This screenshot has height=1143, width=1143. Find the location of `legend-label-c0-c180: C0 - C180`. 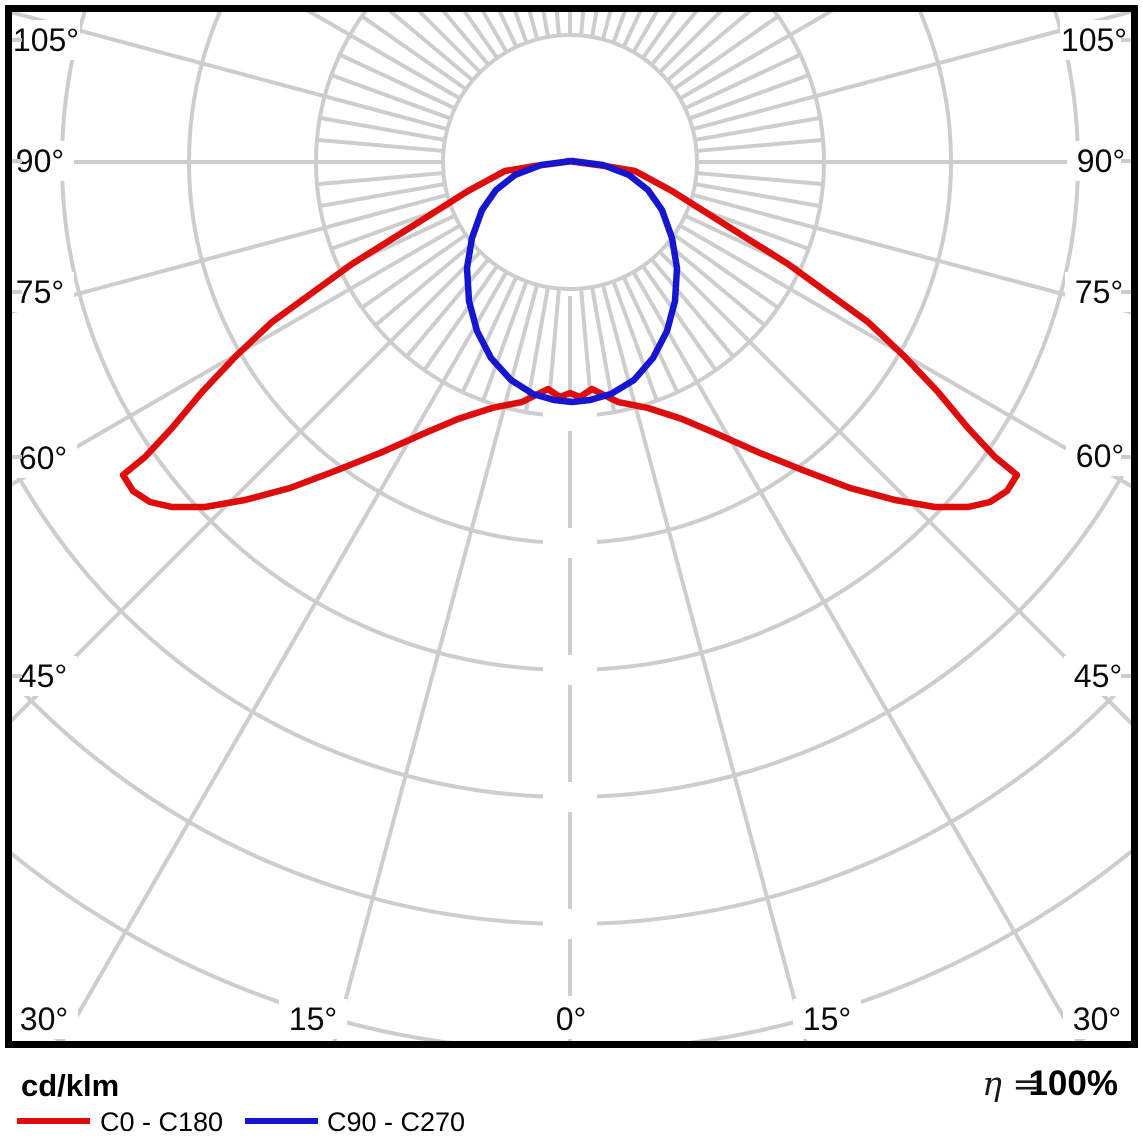

legend-label-c0-c180: C0 - C180 is located at coordinates (161, 1122).